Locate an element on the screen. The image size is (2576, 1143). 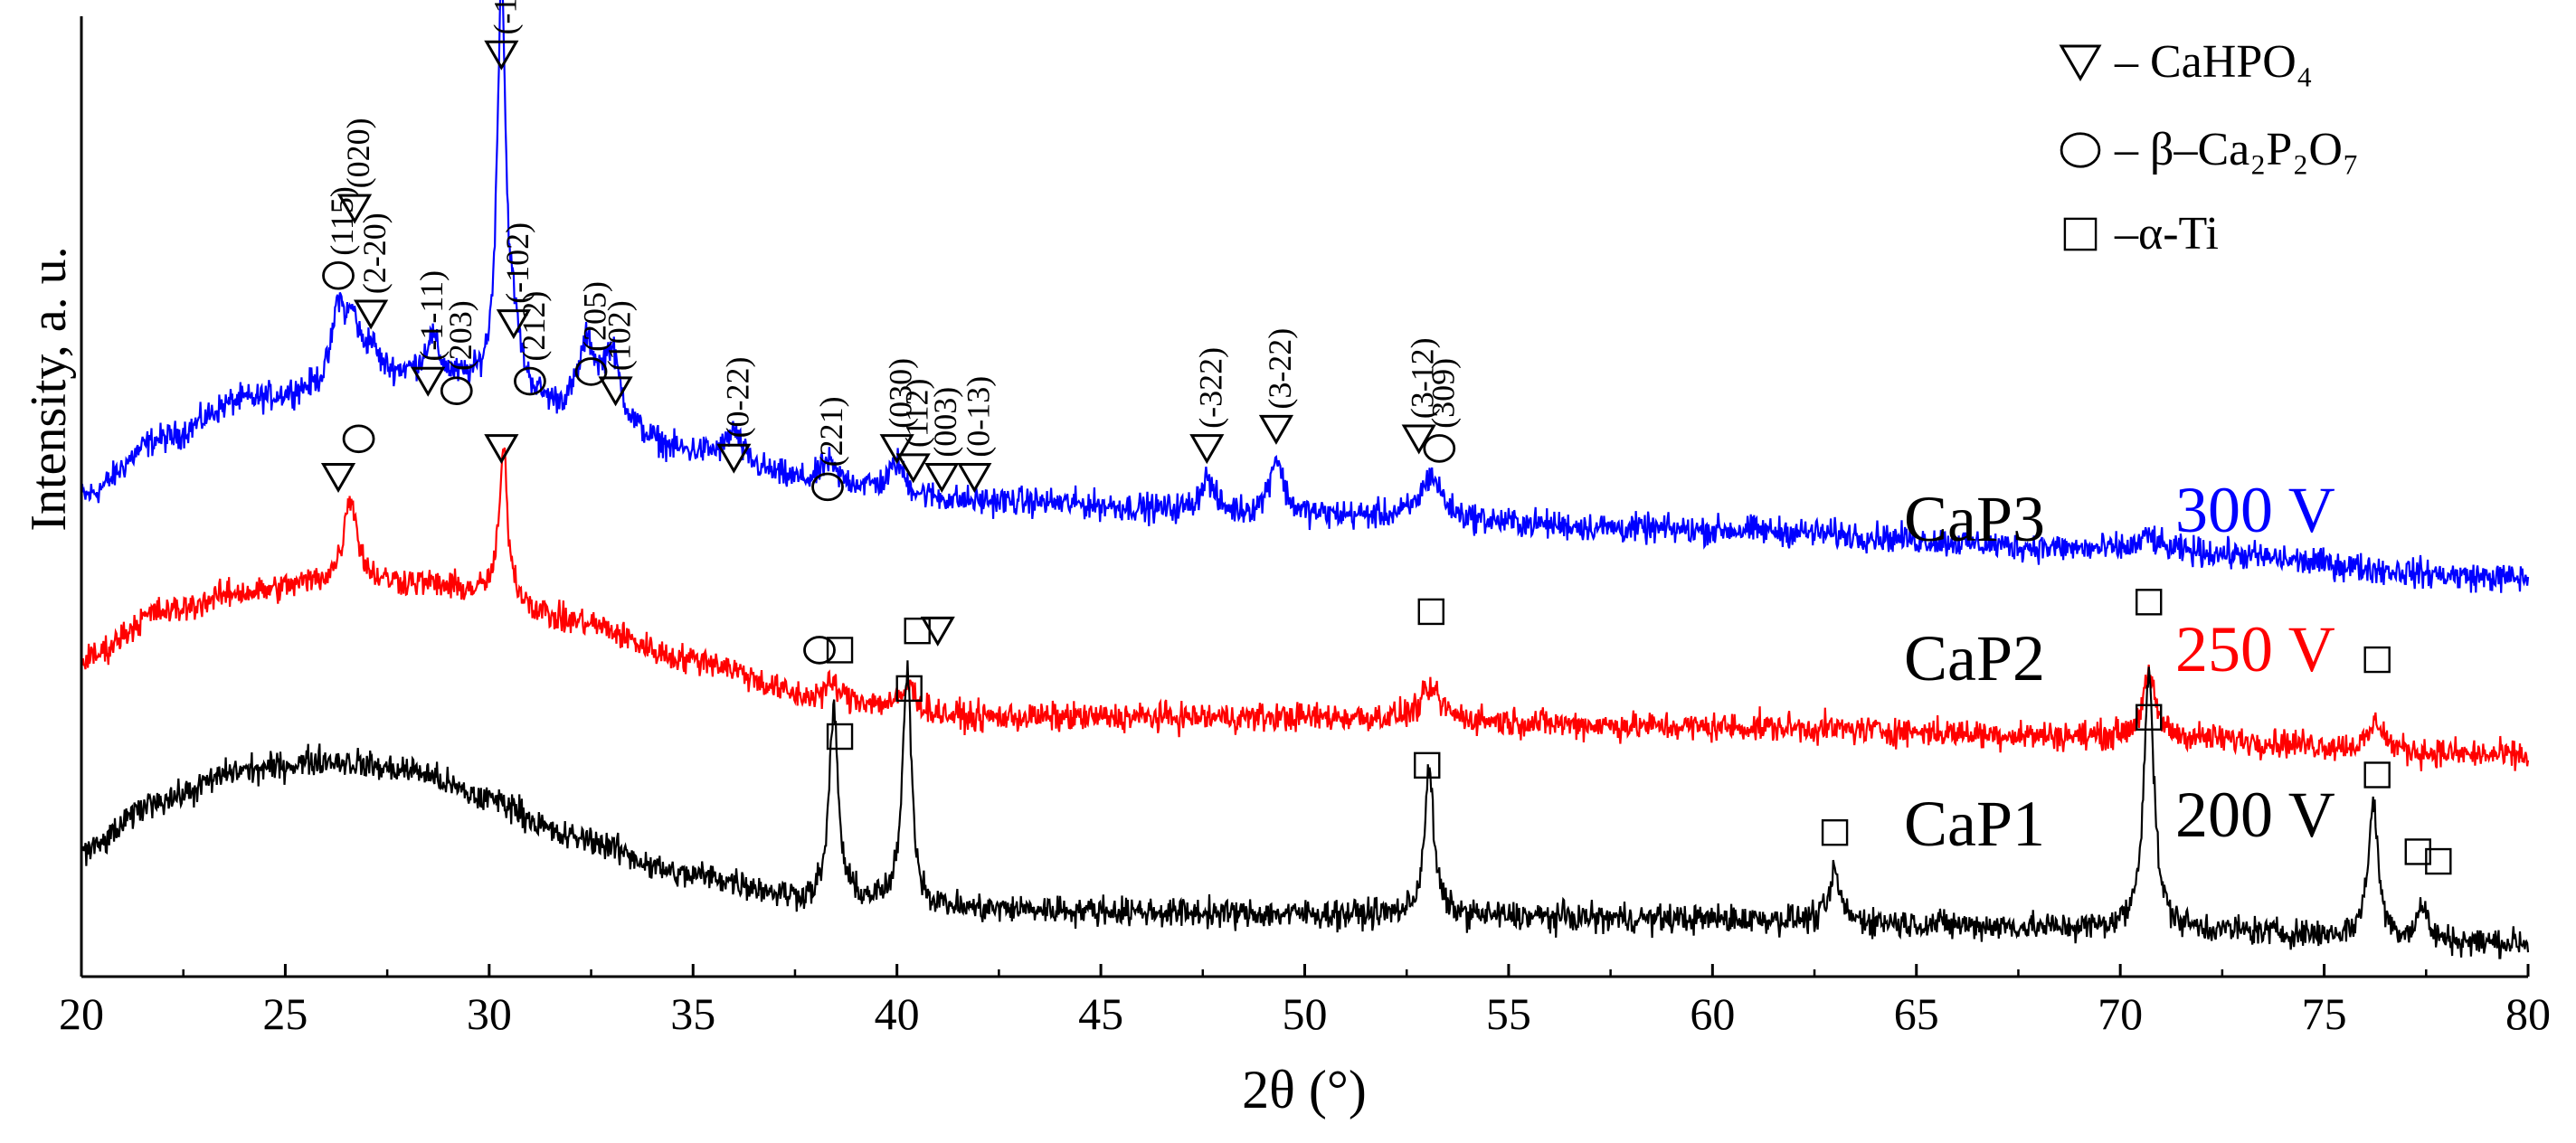
legend: – CaHPO₄ – β–Ca₂P₂O₇ –α-Ti is located at coordinates (2209, 148).